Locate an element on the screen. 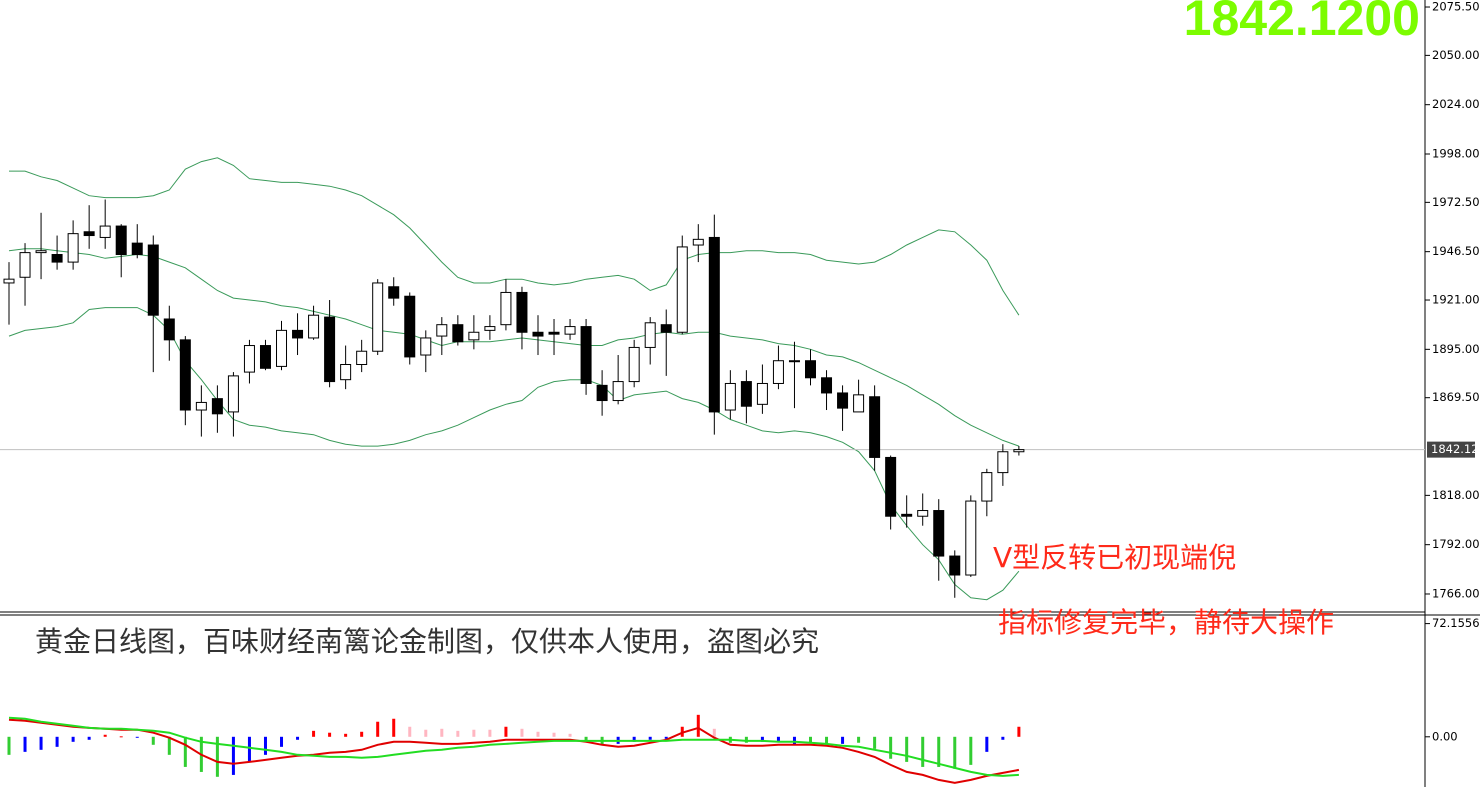 The width and height of the screenshot is (1480, 787). y-tick-label: 1946.50 is located at coordinates (1456, 251).